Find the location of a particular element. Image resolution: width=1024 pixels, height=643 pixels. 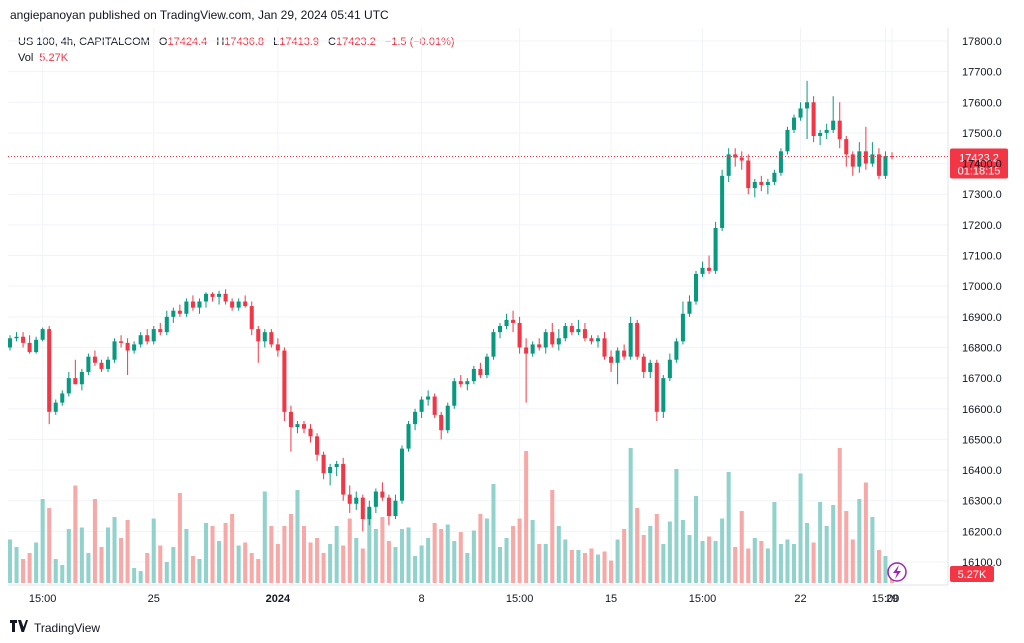

close-value: 17423.2 is located at coordinates (356, 42).